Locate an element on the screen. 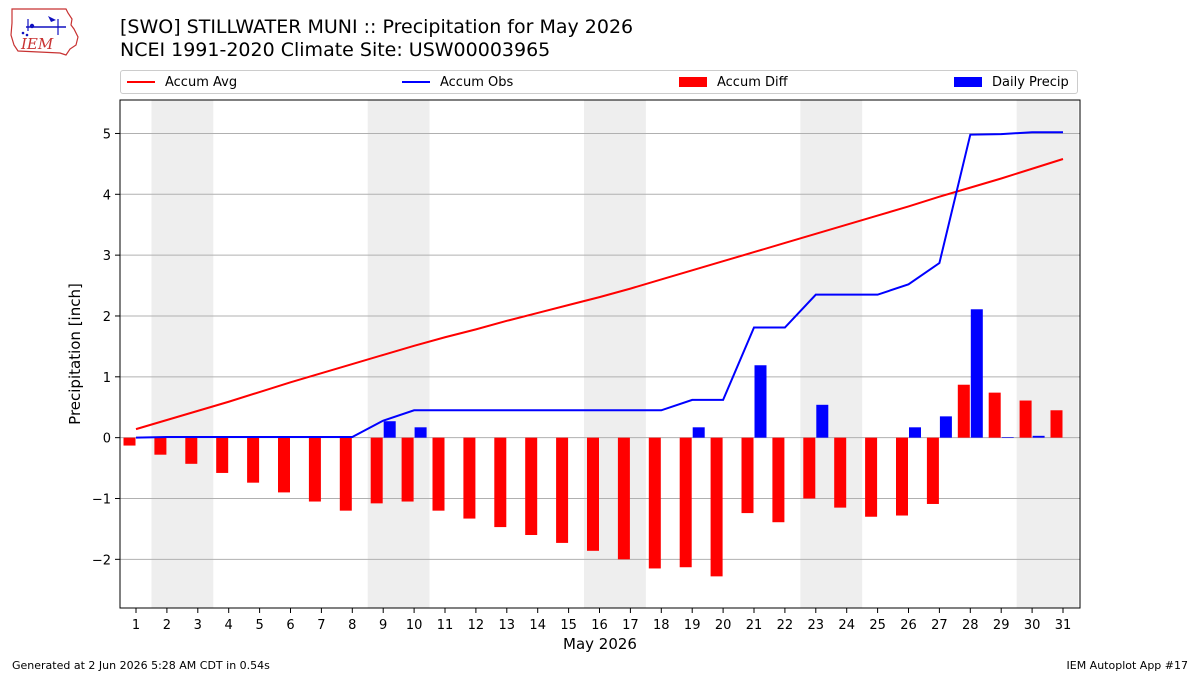 The height and width of the screenshot is (675, 1200). x-tick-label: 23 is located at coordinates (816, 625).